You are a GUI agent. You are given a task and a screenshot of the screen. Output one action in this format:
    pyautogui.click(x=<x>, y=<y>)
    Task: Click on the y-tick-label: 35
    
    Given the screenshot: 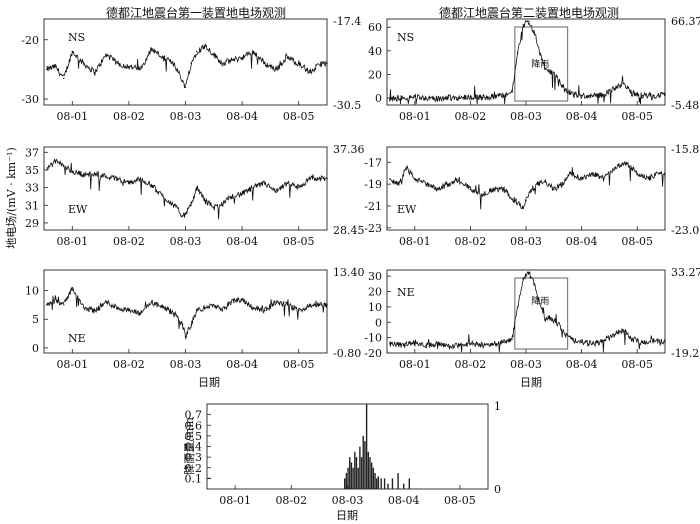 What is the action you would take?
    pyautogui.click(x=32, y=170)
    